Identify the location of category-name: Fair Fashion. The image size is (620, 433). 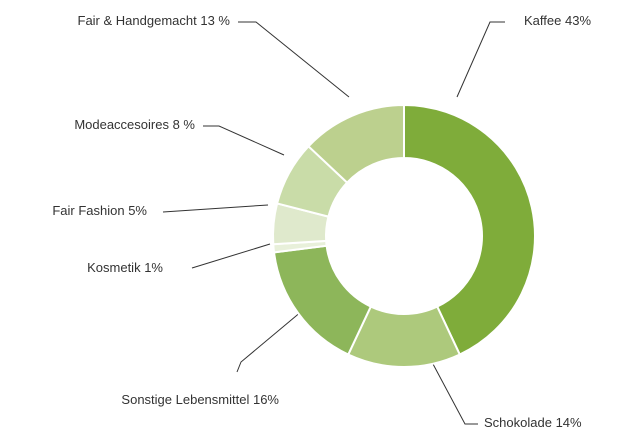
(88, 210).